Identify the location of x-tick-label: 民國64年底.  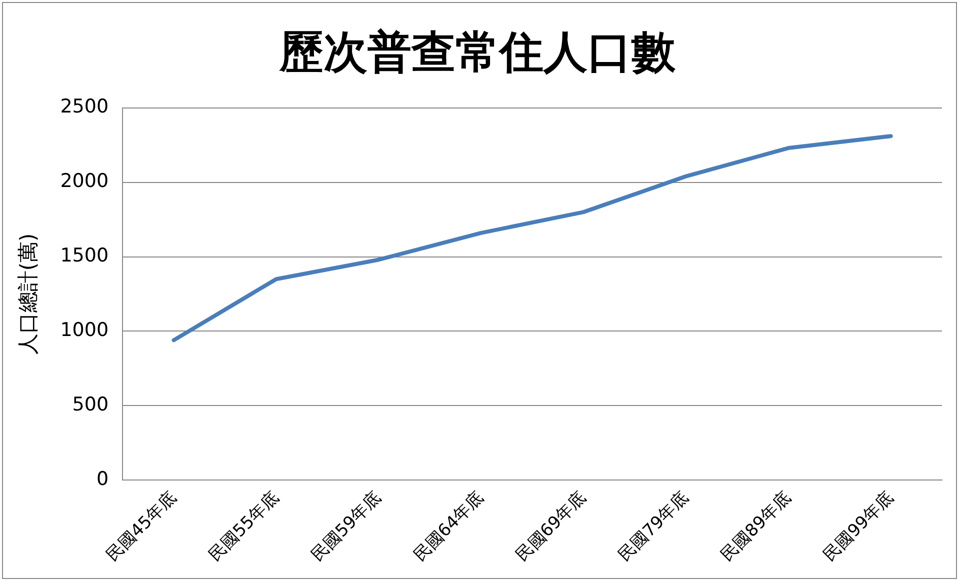
(449, 527).